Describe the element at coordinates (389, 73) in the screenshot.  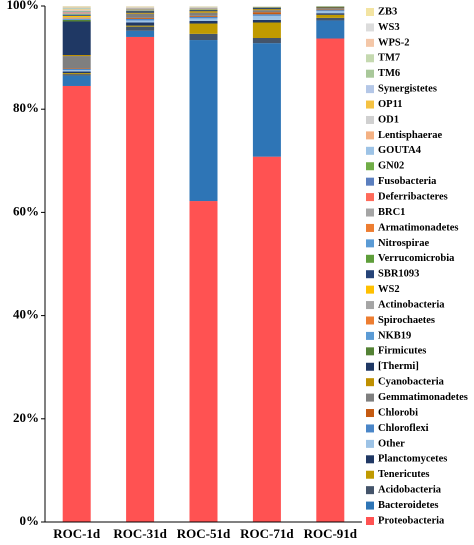
I see `legend-label: TM6` at that location.